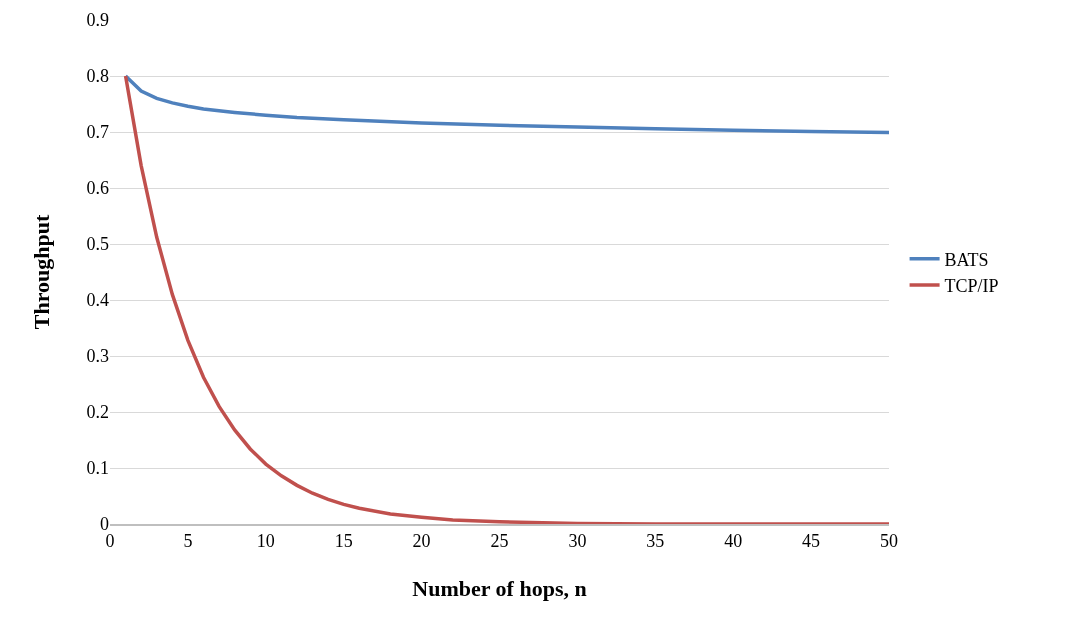 This screenshot has height=624, width=1079. Describe the element at coordinates (733, 541) in the screenshot. I see `x-tick-label: 40` at that location.